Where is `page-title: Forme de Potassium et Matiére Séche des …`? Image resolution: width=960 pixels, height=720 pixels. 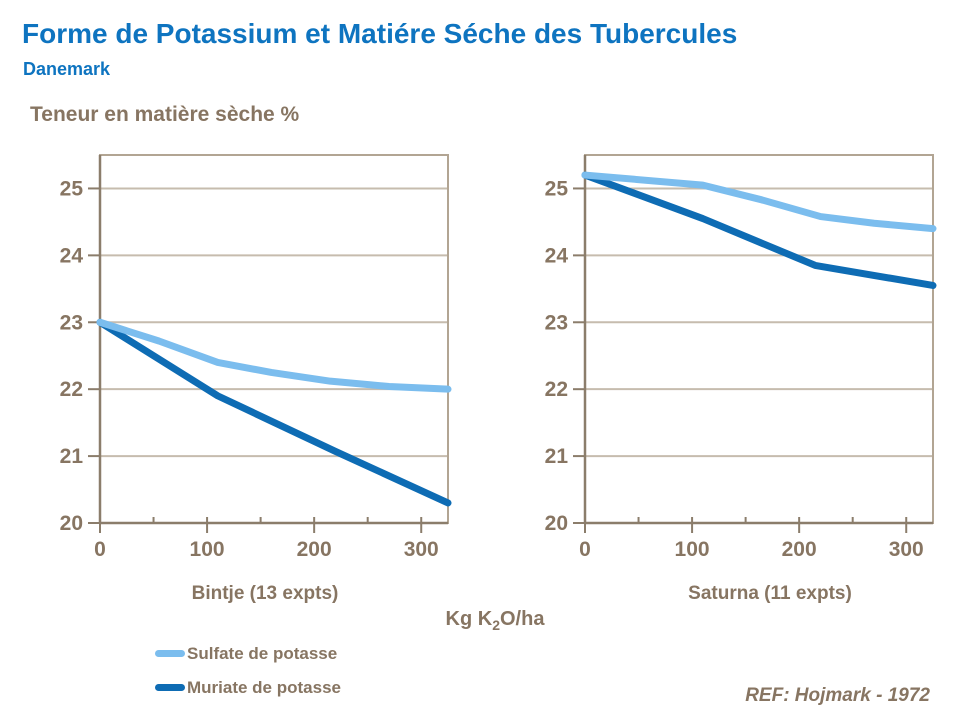 page-title: Forme de Potassium et Matiére Séche des … is located at coordinates (380, 33).